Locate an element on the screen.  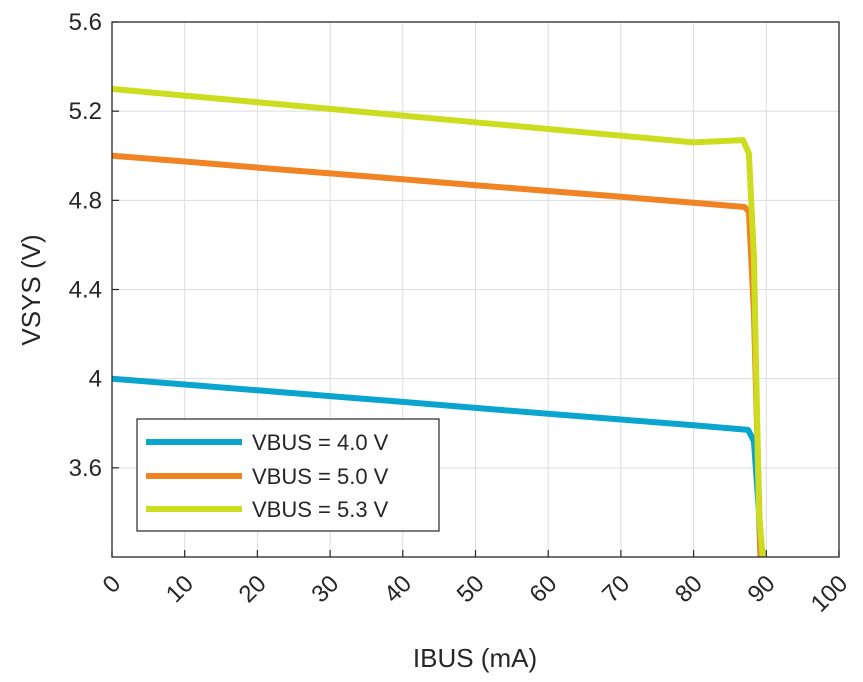
x-tick-label: 0 is located at coordinates (112, 584).